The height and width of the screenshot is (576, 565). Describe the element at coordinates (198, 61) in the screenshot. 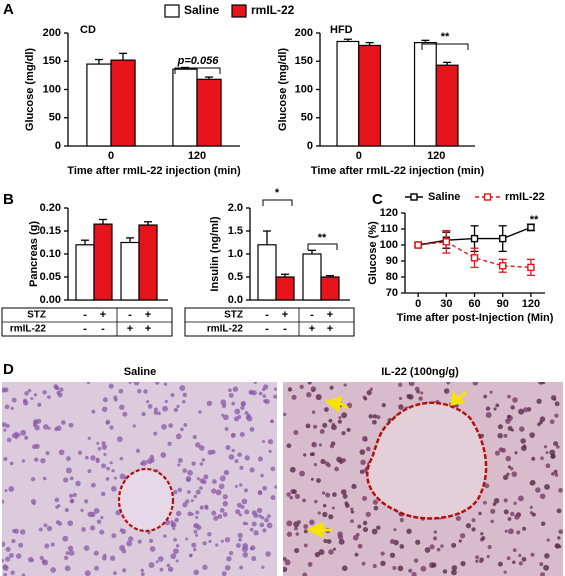

I see `annotation: p=0.056` at that location.